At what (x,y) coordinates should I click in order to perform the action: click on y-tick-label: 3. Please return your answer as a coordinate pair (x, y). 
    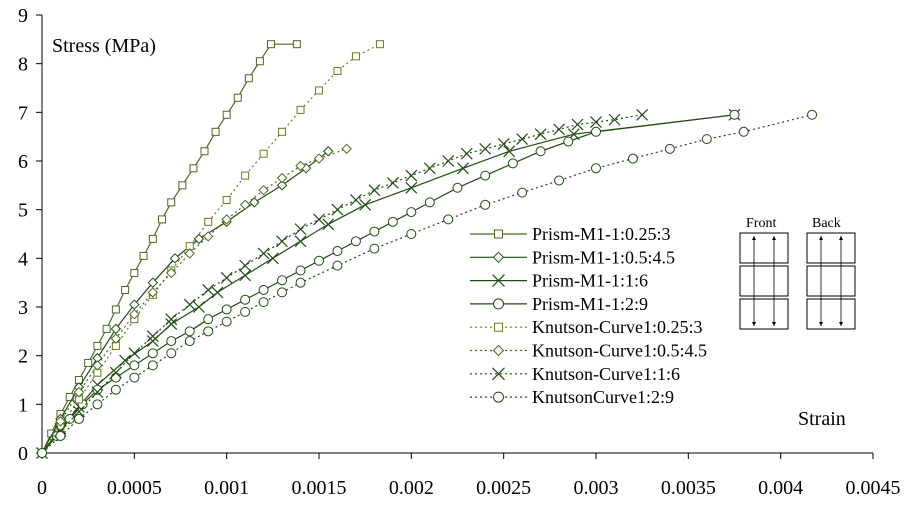
    Looking at the image, I should click on (23, 308).